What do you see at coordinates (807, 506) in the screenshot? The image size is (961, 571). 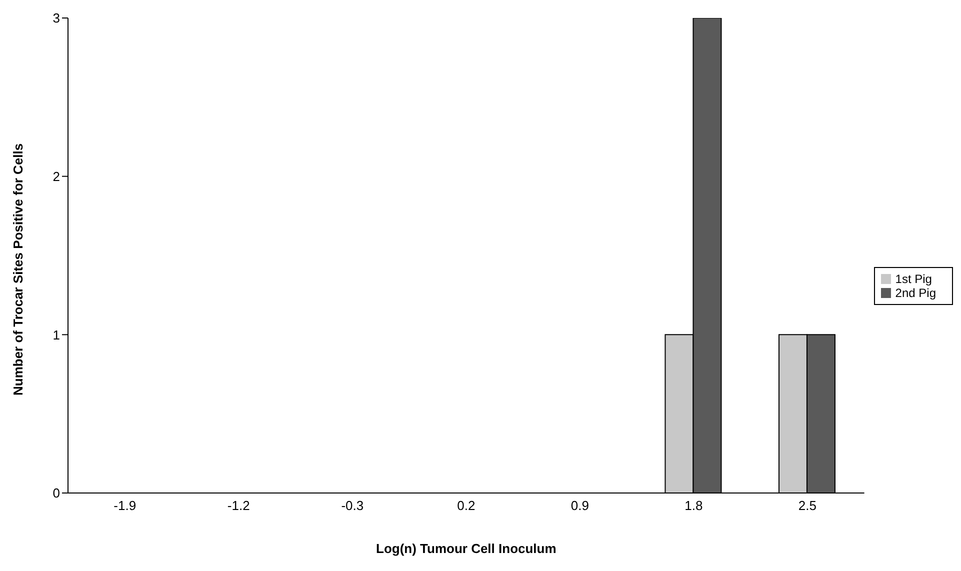 I see `x-tick-label: 2.5` at bounding box center [807, 506].